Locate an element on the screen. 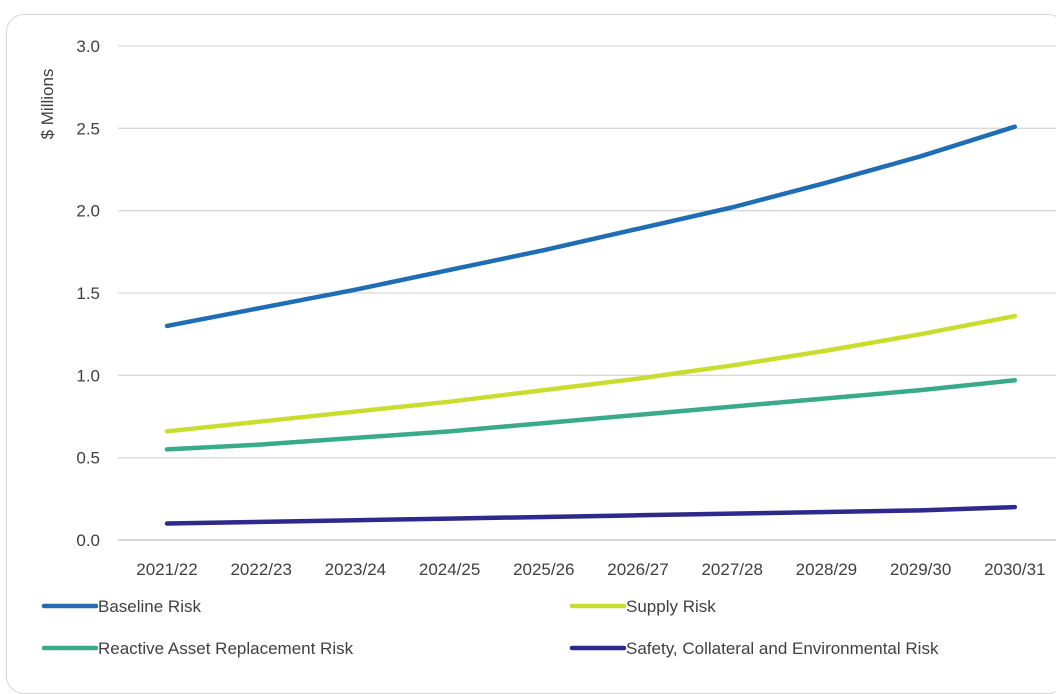 The image size is (1056, 694). x-tick-label: 2024/25 is located at coordinates (449, 569).